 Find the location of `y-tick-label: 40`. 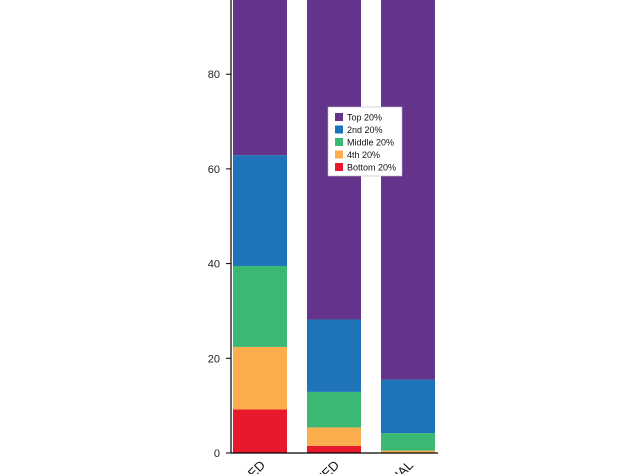

y-tick-label: 40 is located at coordinates (214, 265).